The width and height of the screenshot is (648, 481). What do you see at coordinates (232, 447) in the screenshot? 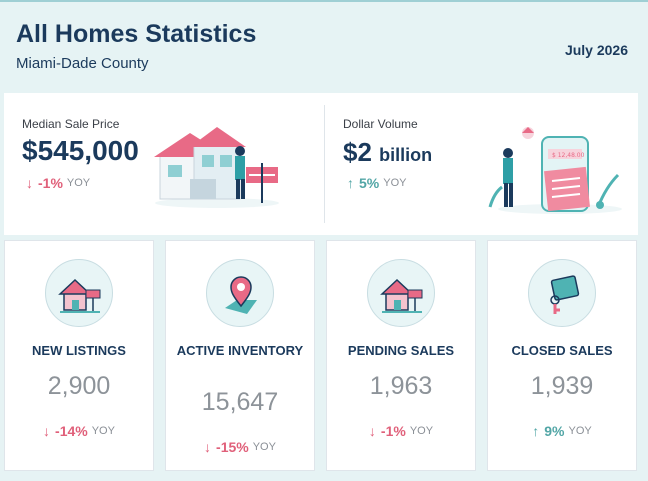
I see `stat-change-text: -15%` at bounding box center [232, 447].